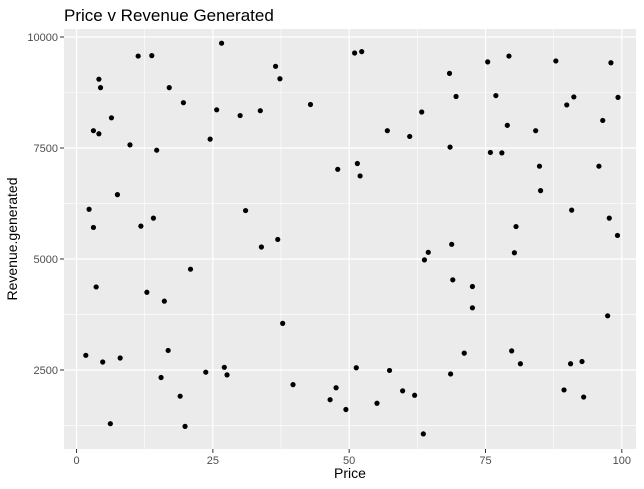 The image size is (644, 489). What do you see at coordinates (46, 149) in the screenshot?
I see `y-tick-label: 7500` at bounding box center [46, 149].